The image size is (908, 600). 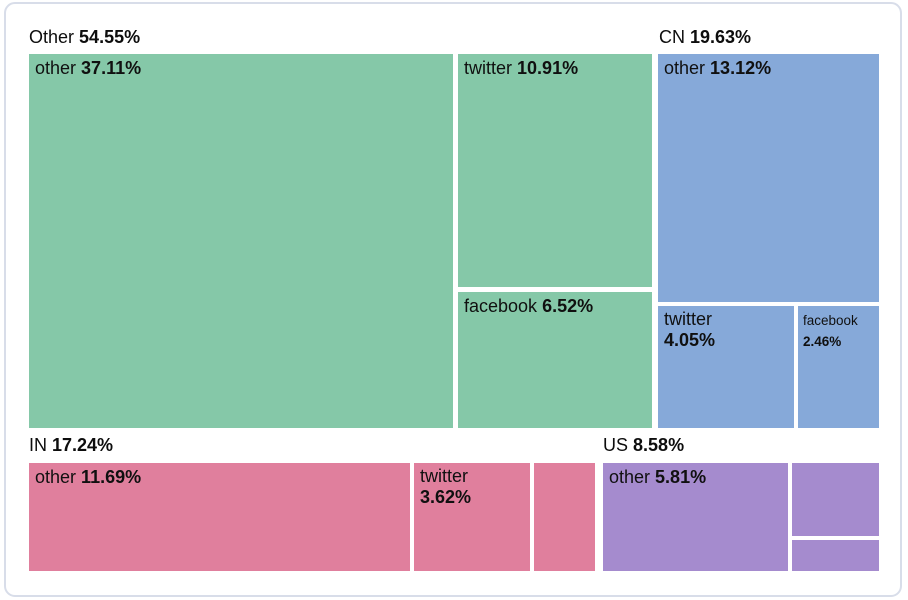 What do you see at coordinates (741, 68) in the screenshot?
I see `cell-value: 13.12%` at bounding box center [741, 68].